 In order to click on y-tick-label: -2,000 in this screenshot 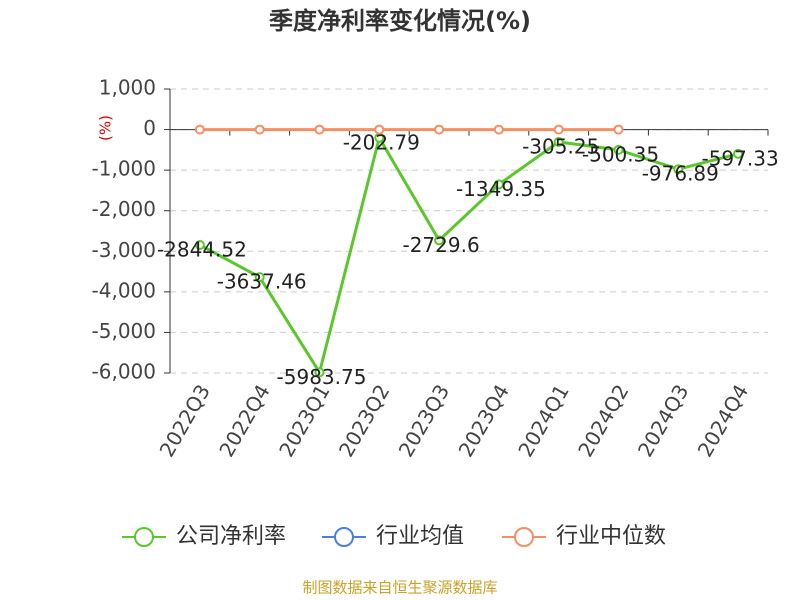, I will do `click(124, 209)`.